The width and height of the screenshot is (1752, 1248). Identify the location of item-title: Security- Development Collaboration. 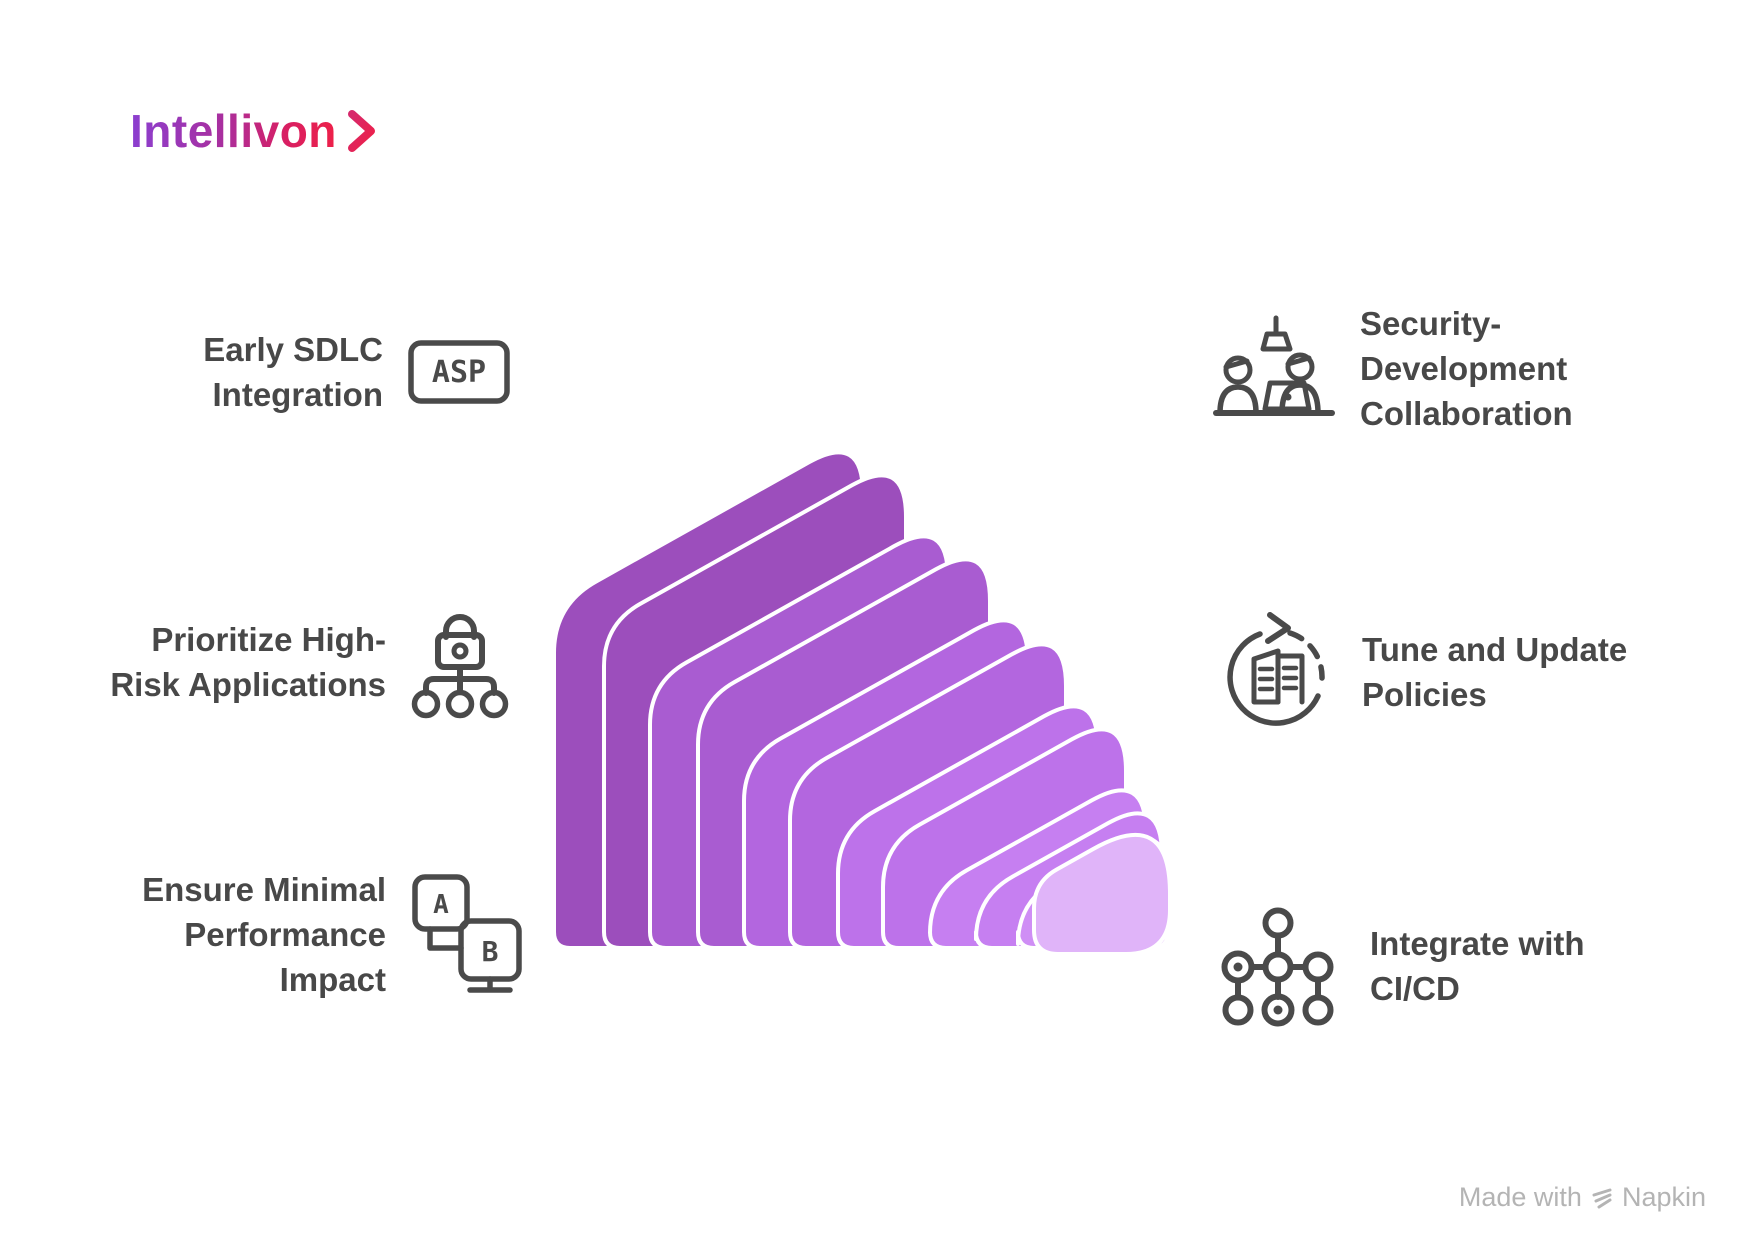
(1466, 368).